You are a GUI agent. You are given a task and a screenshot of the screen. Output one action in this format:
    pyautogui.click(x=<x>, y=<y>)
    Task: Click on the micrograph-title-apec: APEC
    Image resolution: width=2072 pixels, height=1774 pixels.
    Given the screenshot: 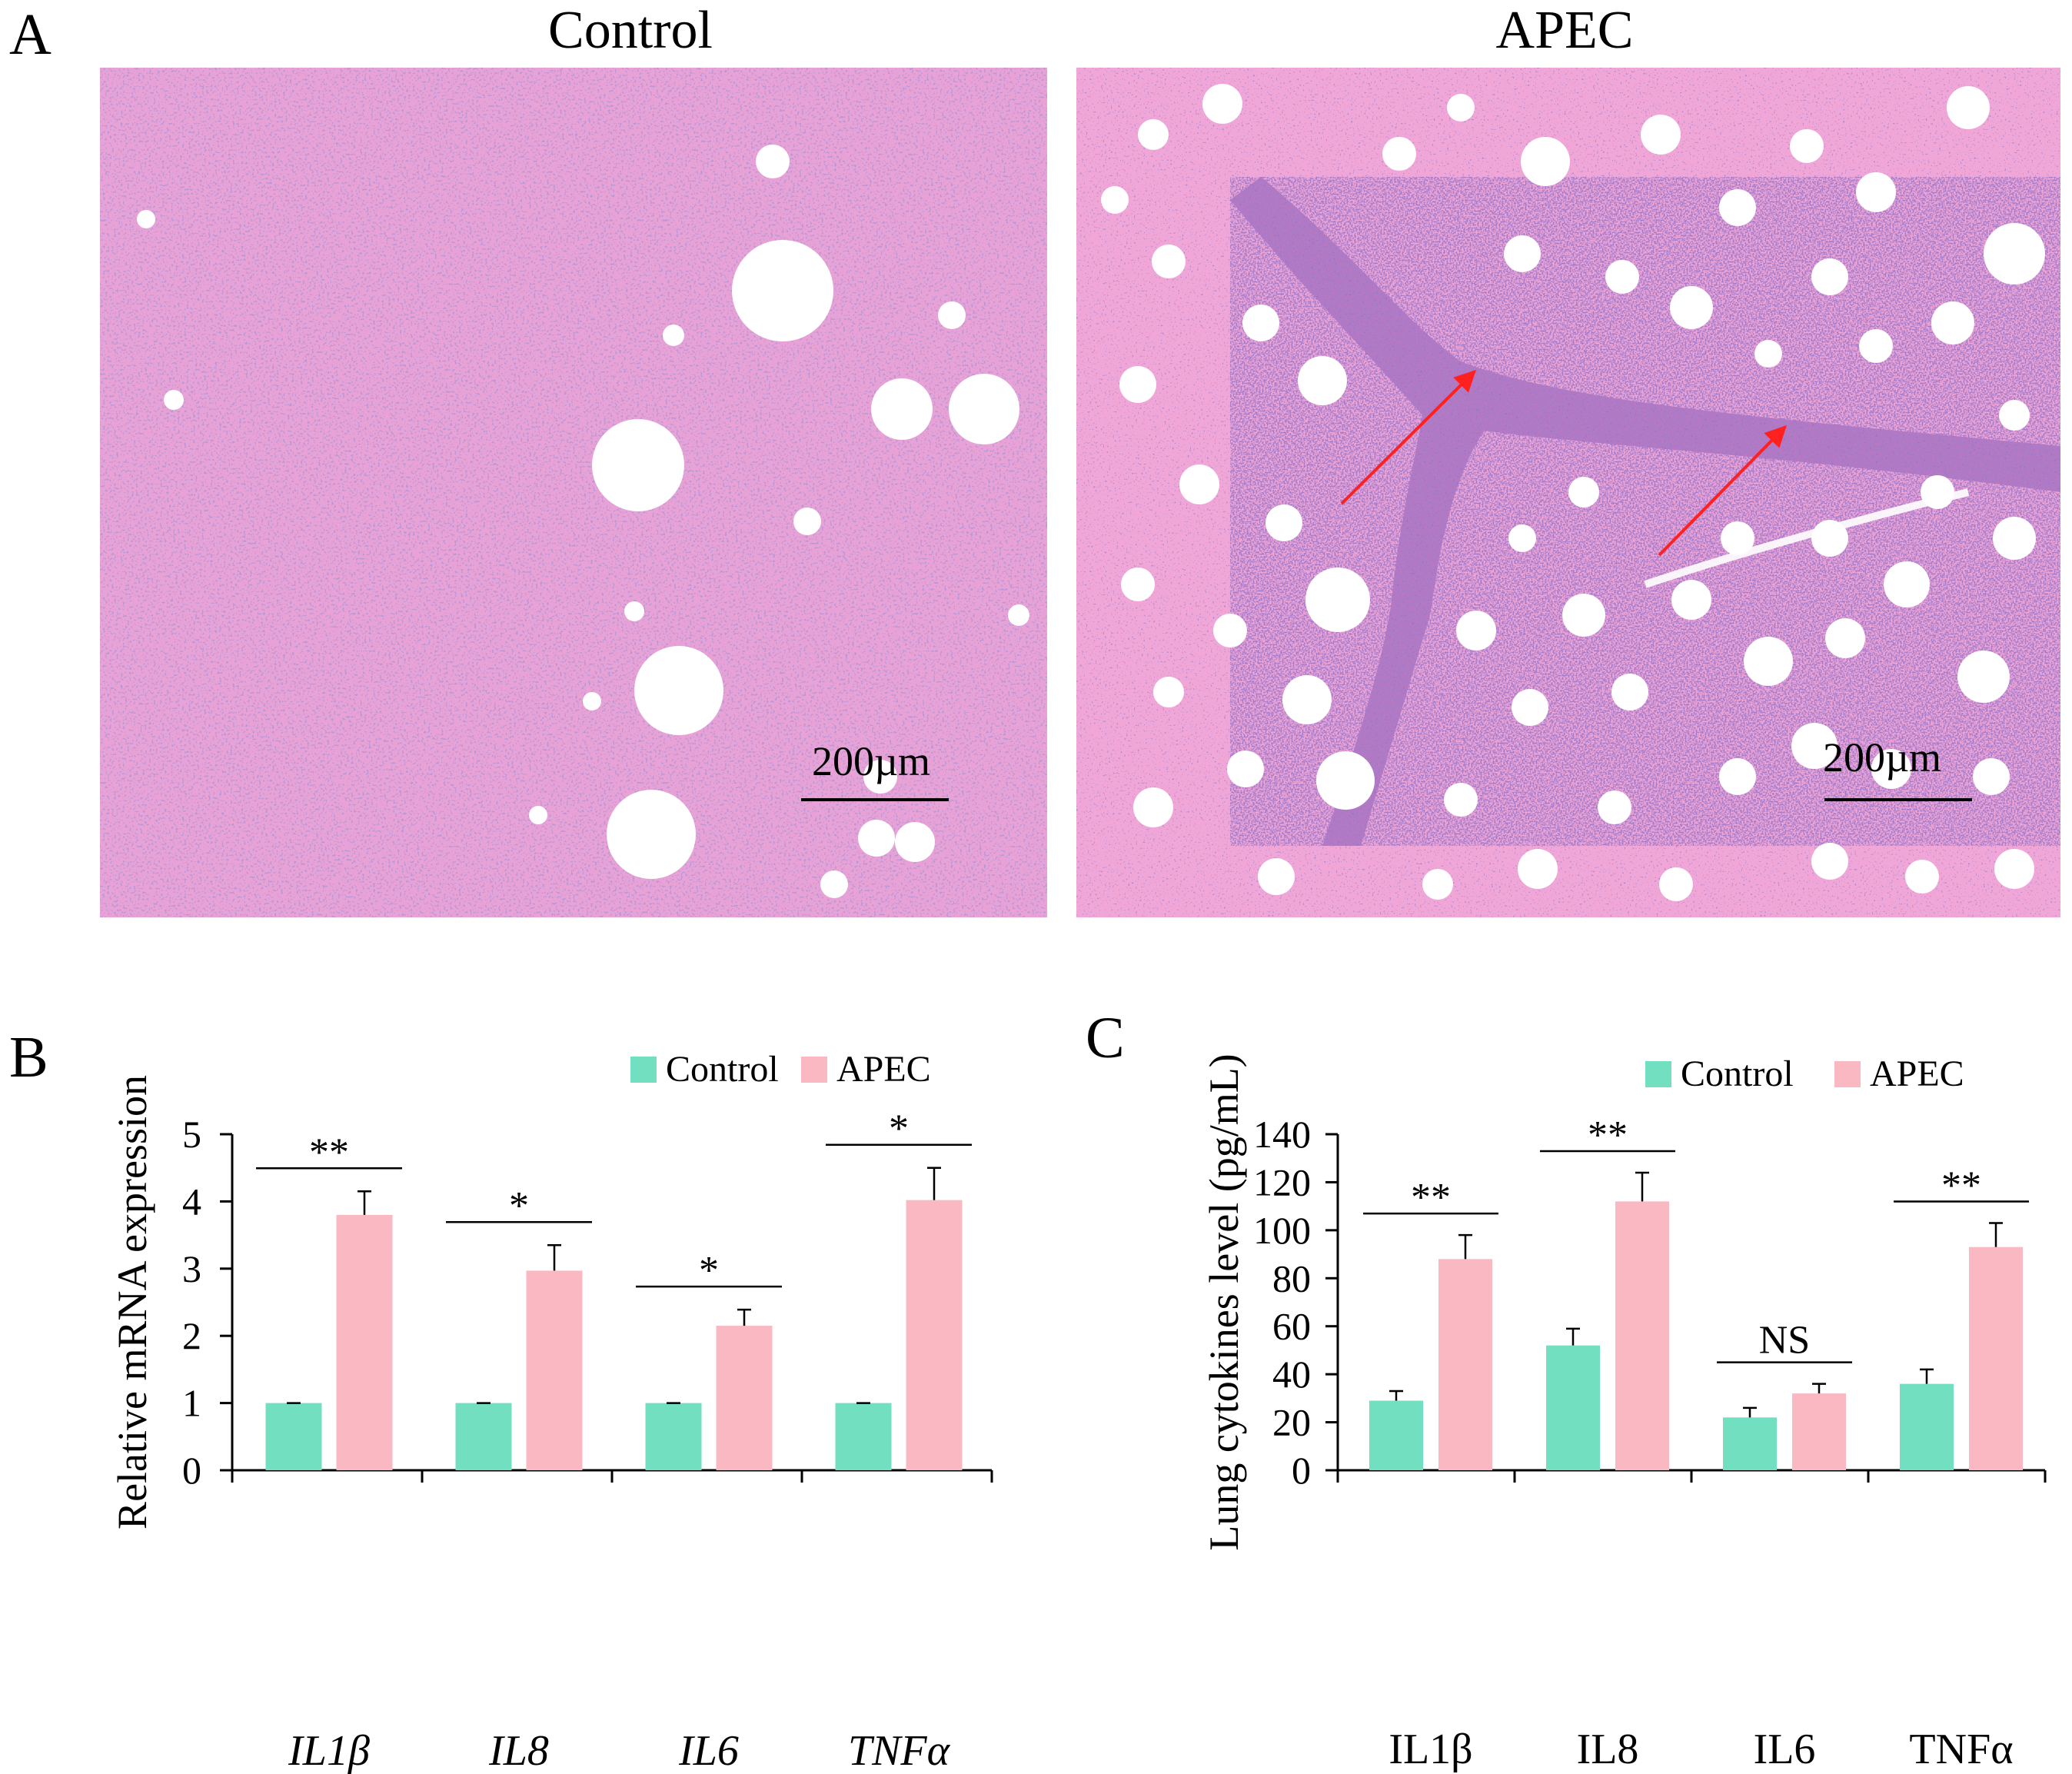 What is the action you would take?
    pyautogui.click(x=1565, y=31)
    